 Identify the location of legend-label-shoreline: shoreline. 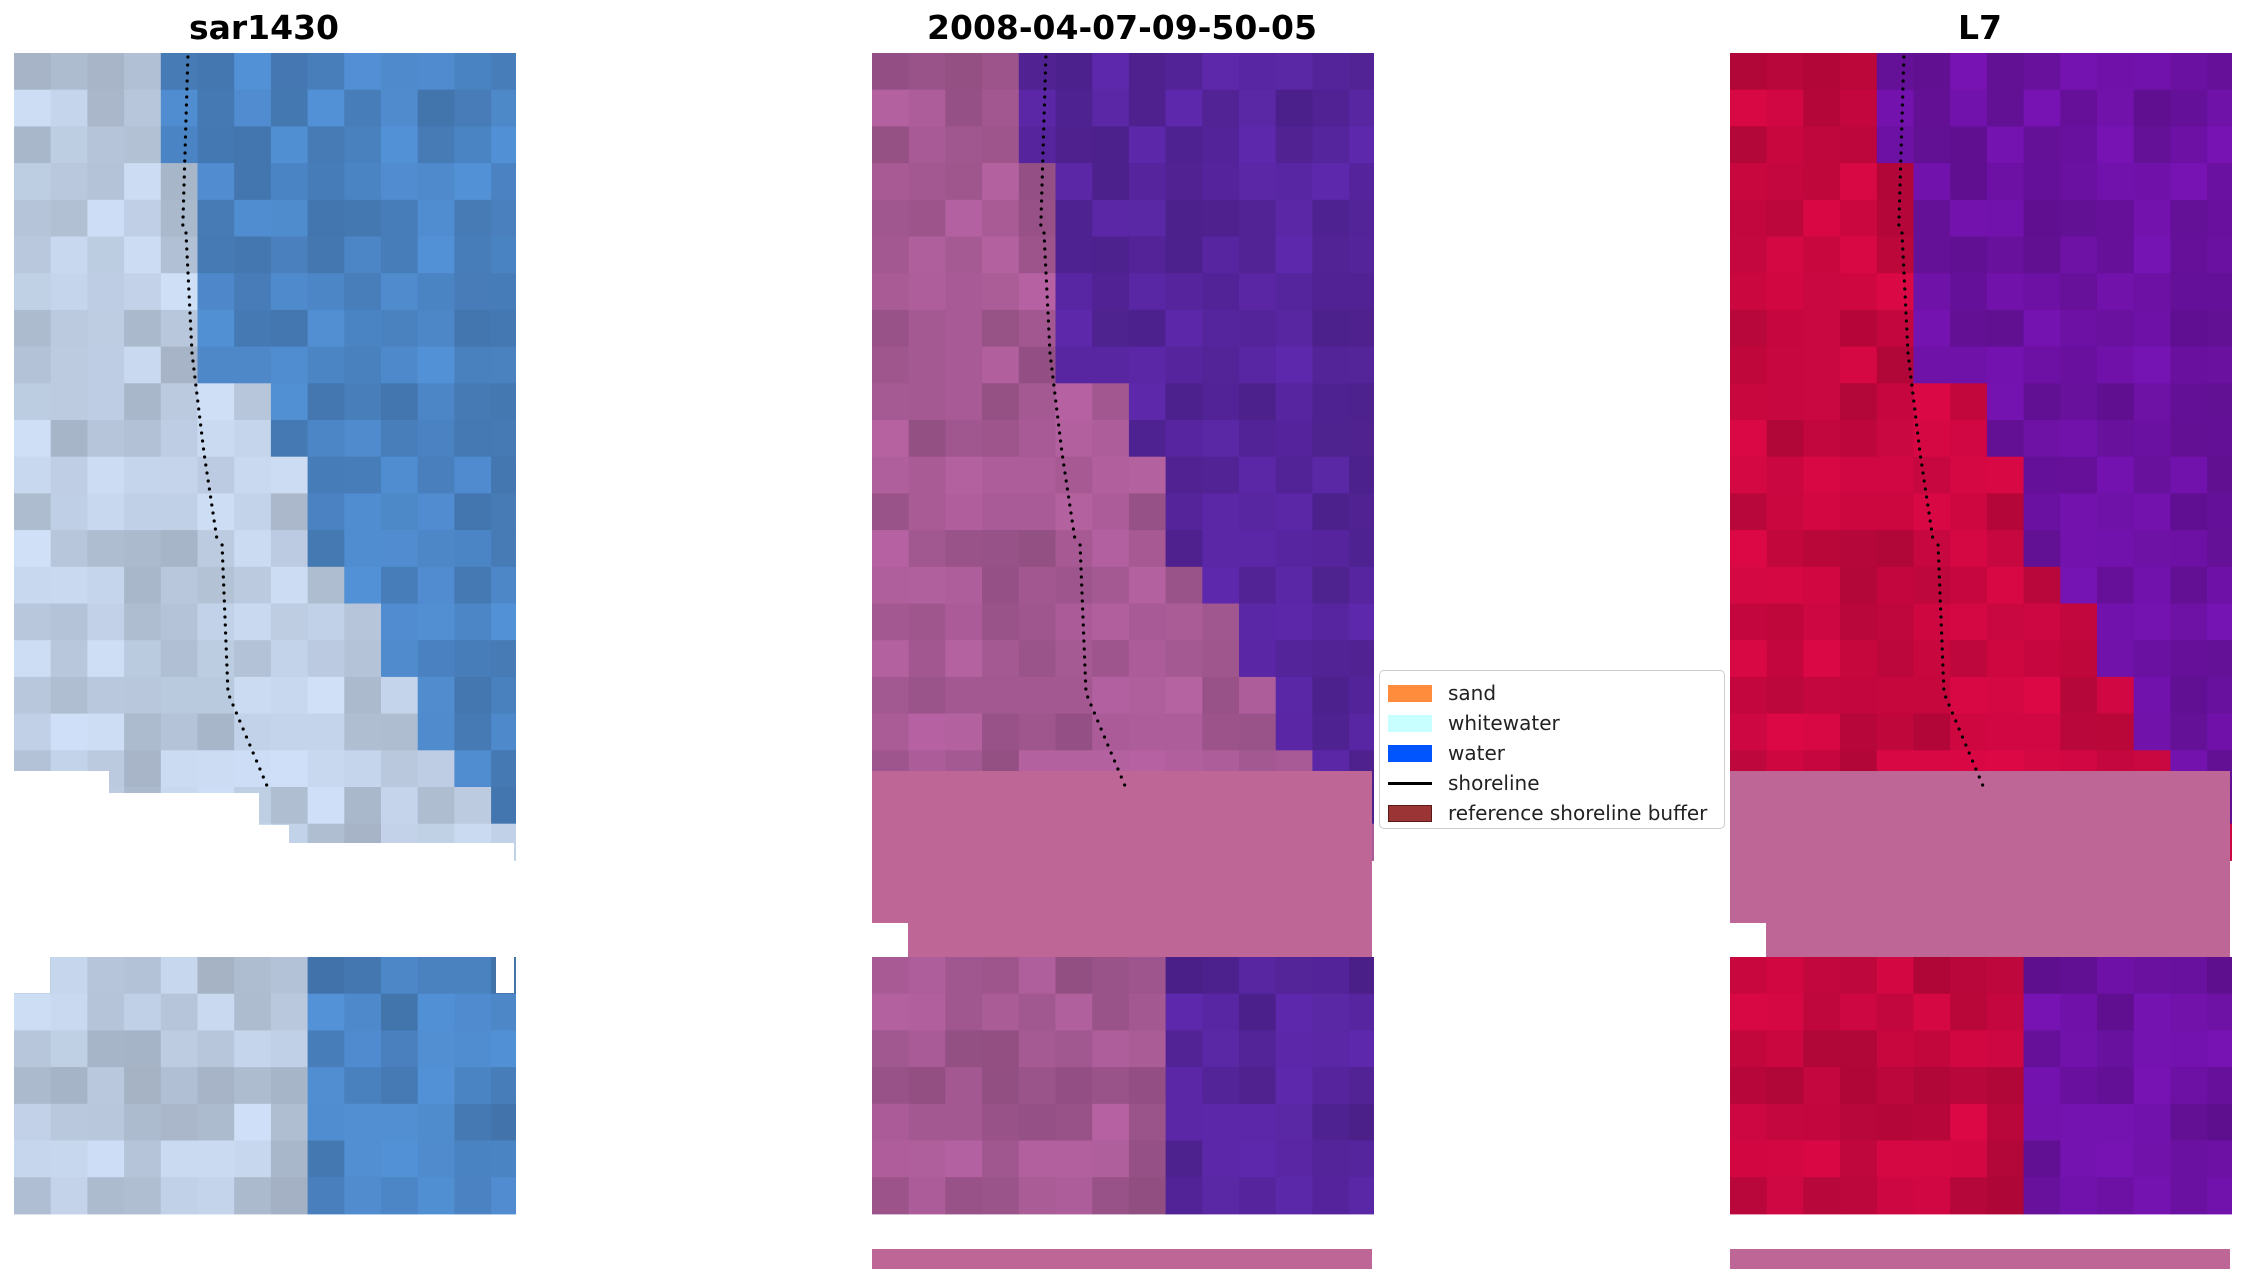
(1494, 783).